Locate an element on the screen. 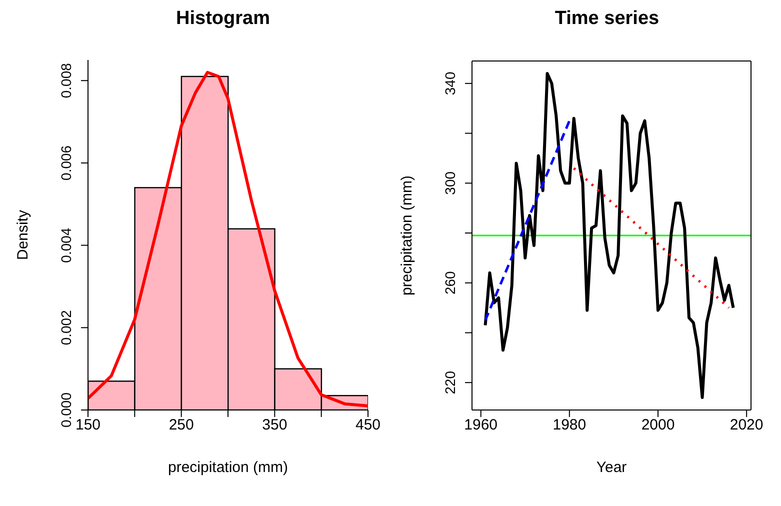 Image resolution: width=781 pixels, height=506 pixels. x-tick-label: 2000 is located at coordinates (658, 425).